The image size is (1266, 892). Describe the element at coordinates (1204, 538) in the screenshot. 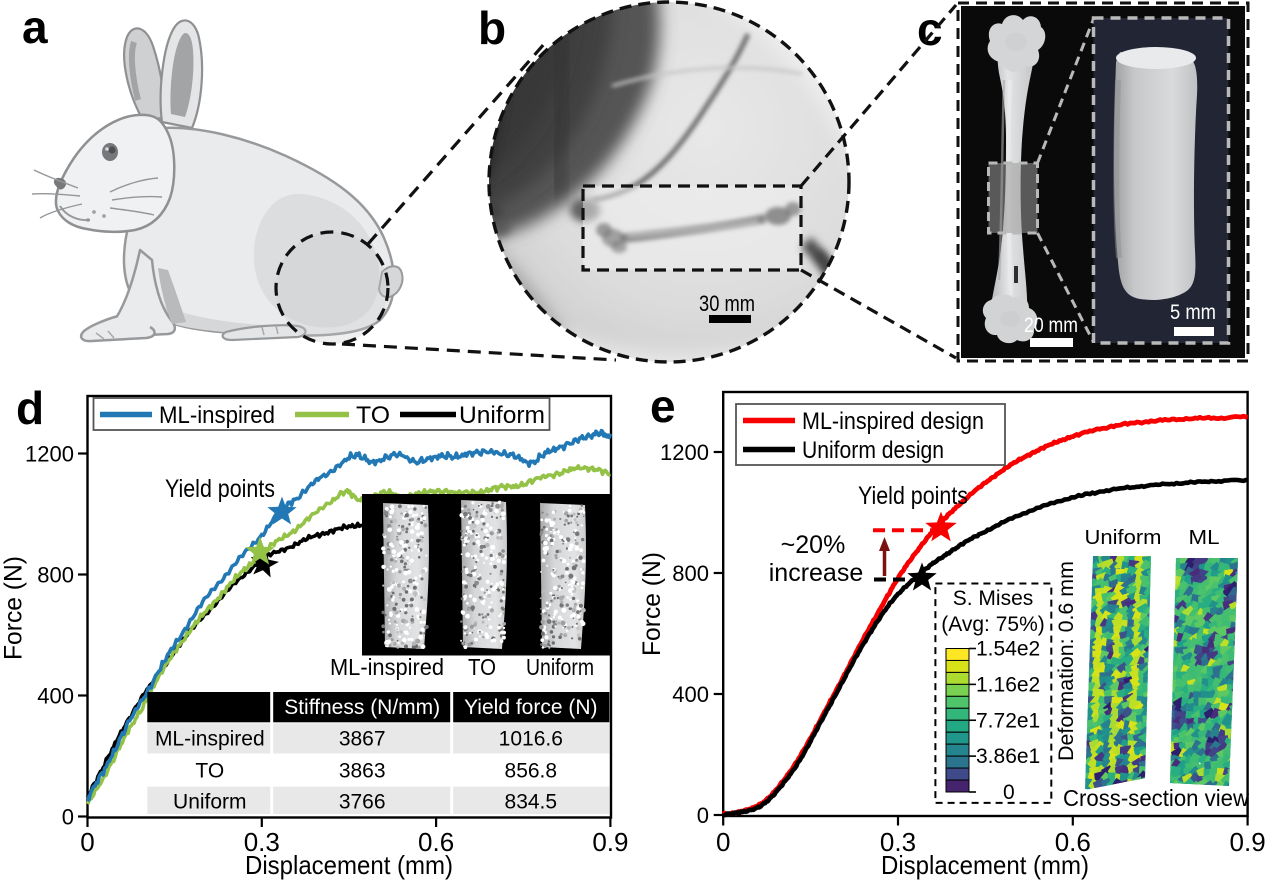

I see `svg-text: ML` at that location.